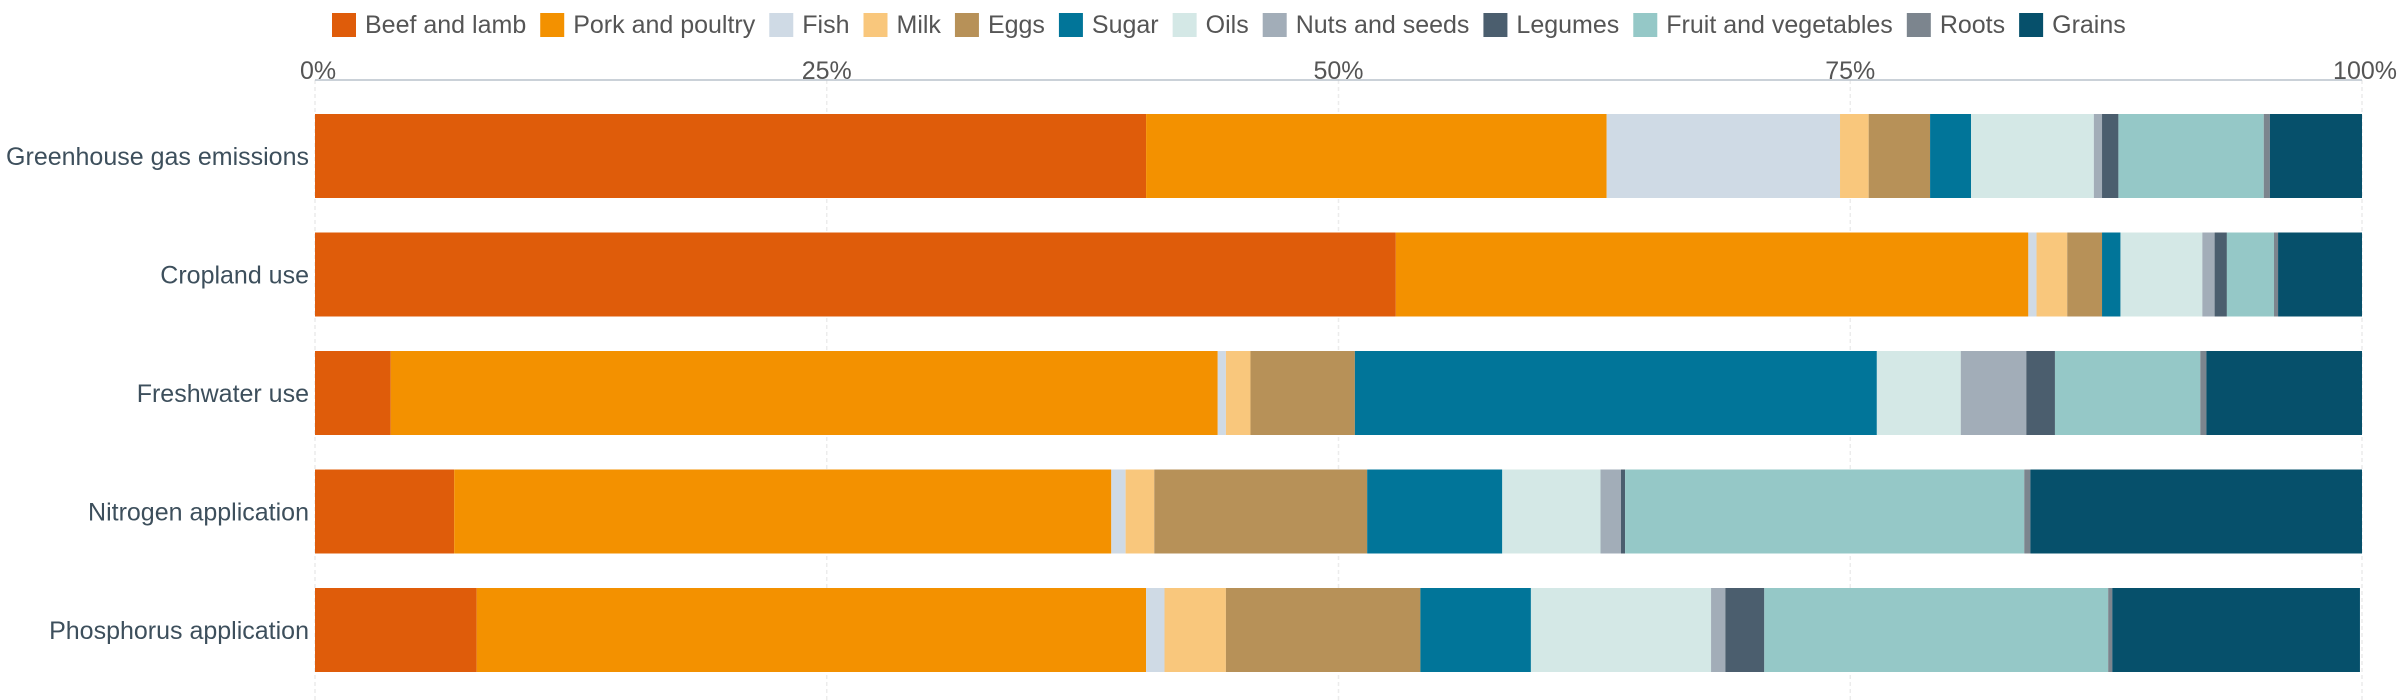 Image resolution: width=2400 pixels, height=700 pixels. I want to click on legend-item: Oils, so click(1210, 25).